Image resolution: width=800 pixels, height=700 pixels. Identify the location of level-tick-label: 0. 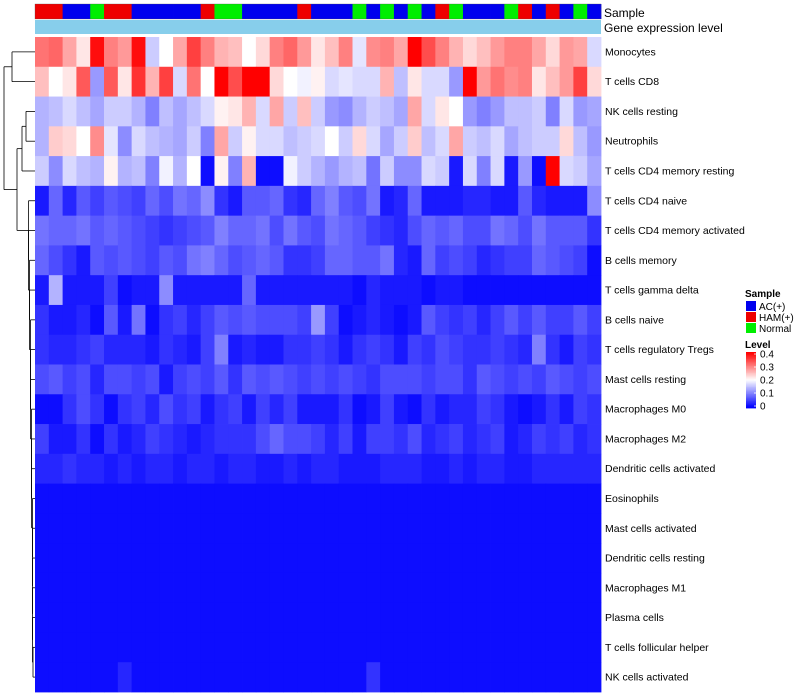
(763, 407).